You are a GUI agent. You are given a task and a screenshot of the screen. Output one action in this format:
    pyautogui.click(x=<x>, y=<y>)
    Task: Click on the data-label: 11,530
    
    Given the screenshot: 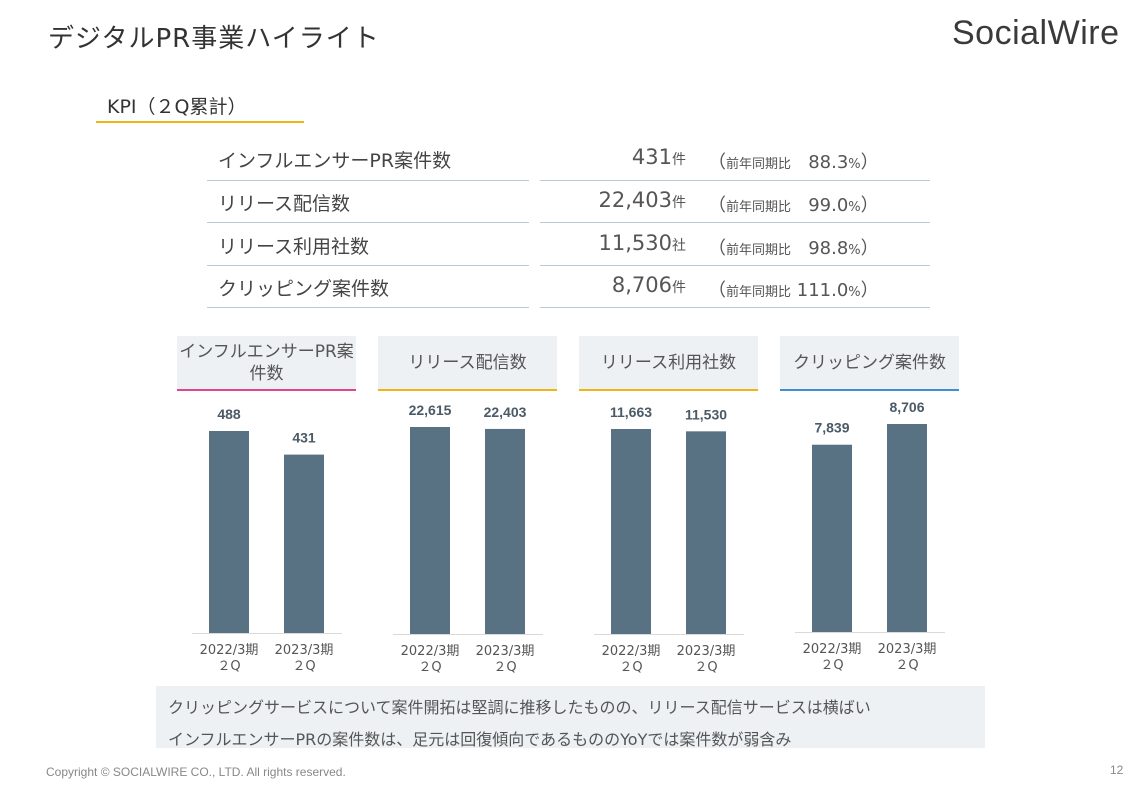 What is the action you would take?
    pyautogui.click(x=706, y=414)
    